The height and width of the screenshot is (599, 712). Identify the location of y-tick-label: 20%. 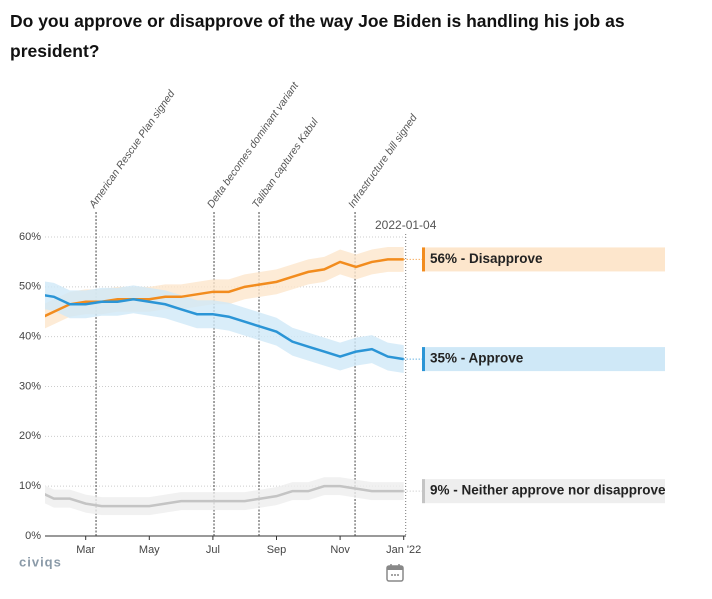
(30, 436).